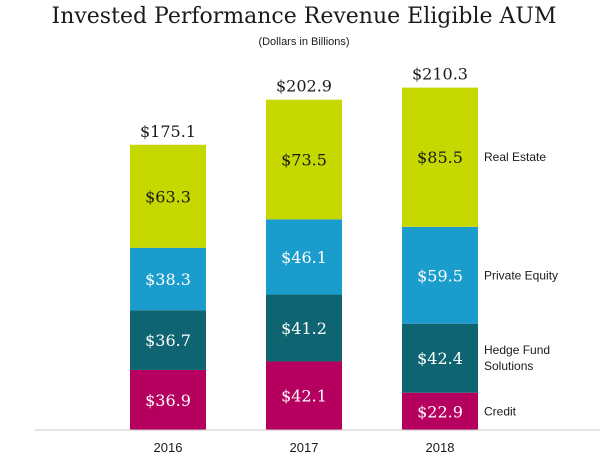 This screenshot has width=608, height=466. What do you see at coordinates (304, 86) in the screenshot?
I see `total-label-2017: $202.9` at bounding box center [304, 86].